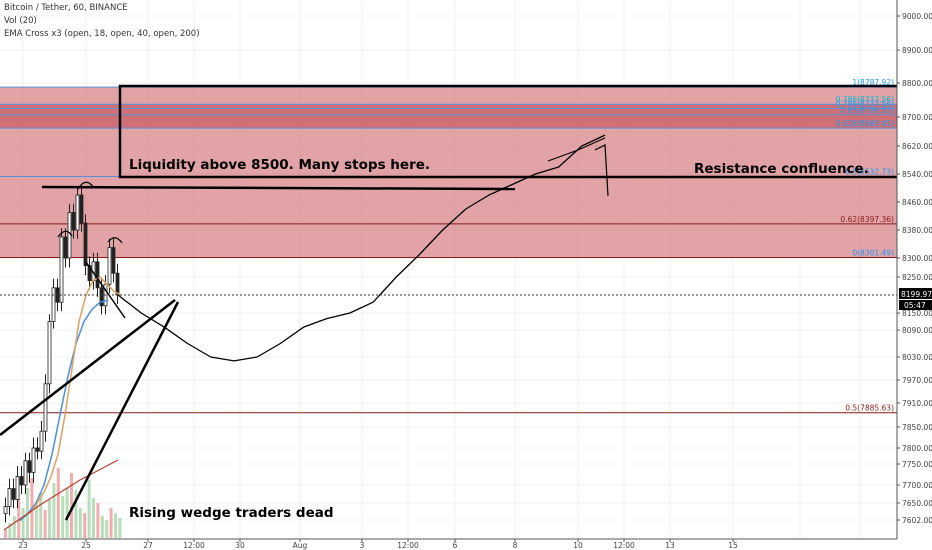  Describe the element at coordinates (578, 545) in the screenshot. I see `time-tick-label: 10` at that location.